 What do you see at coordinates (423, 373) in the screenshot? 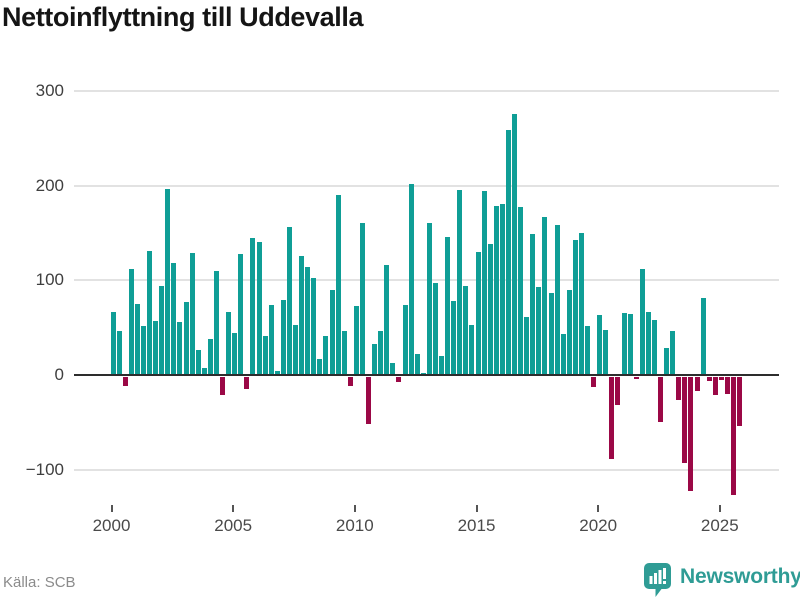
I see `bar-2012-q4` at bounding box center [423, 373].